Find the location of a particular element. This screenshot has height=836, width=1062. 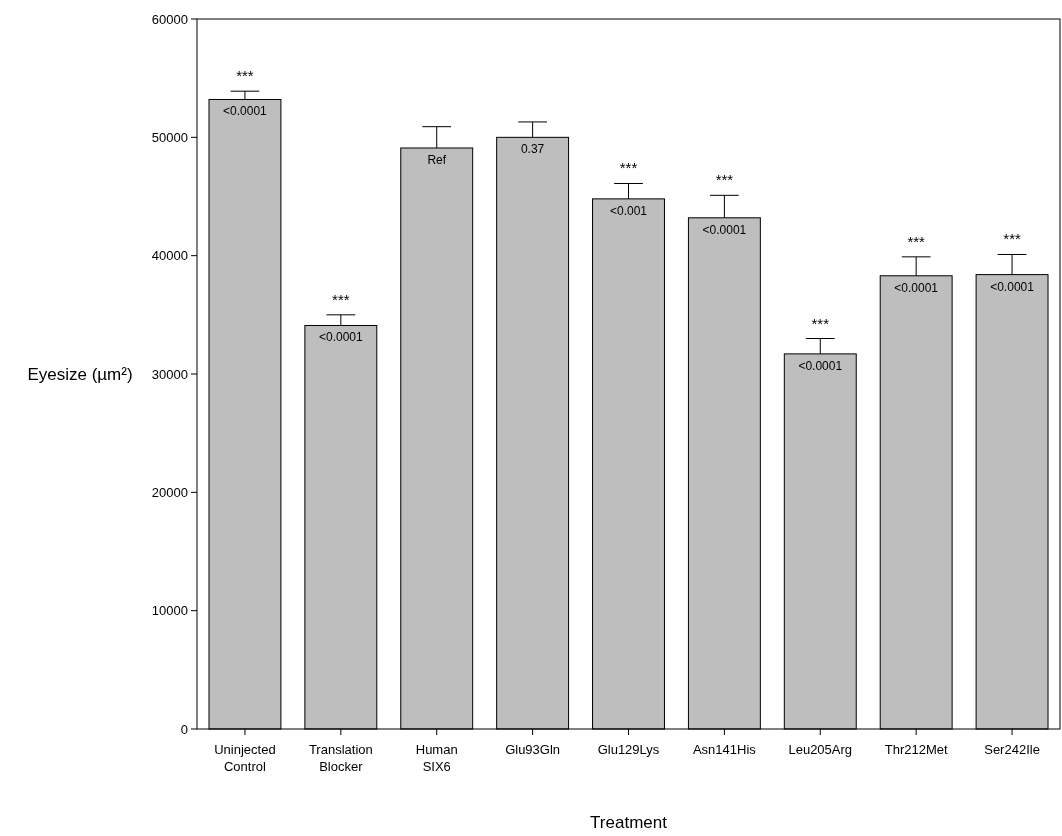

y-tick-label: 30000 is located at coordinates (169, 374).